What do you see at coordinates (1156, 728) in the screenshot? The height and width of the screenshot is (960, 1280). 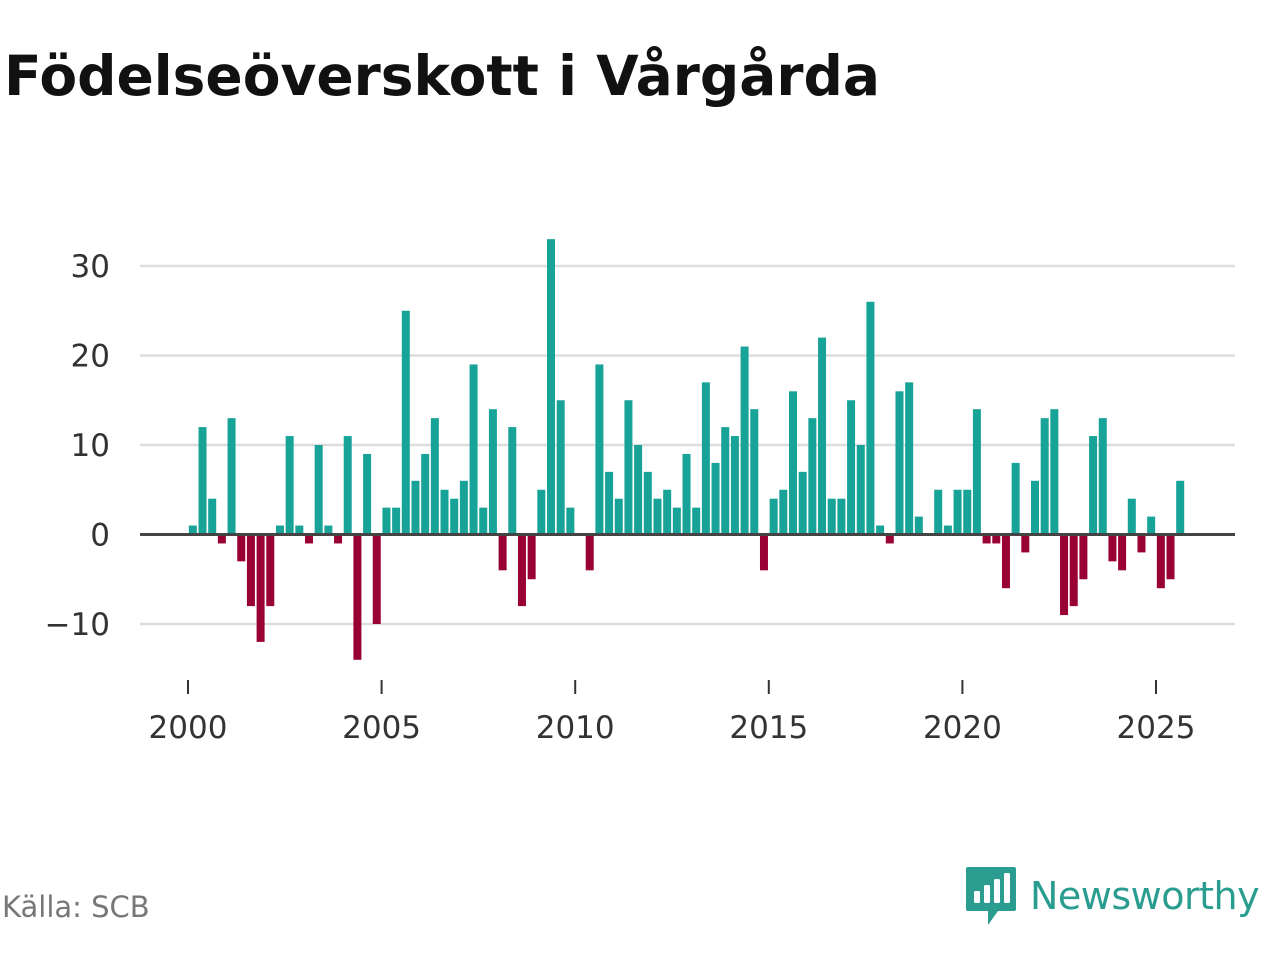 I see `x-tick-label: 2025` at bounding box center [1156, 728].